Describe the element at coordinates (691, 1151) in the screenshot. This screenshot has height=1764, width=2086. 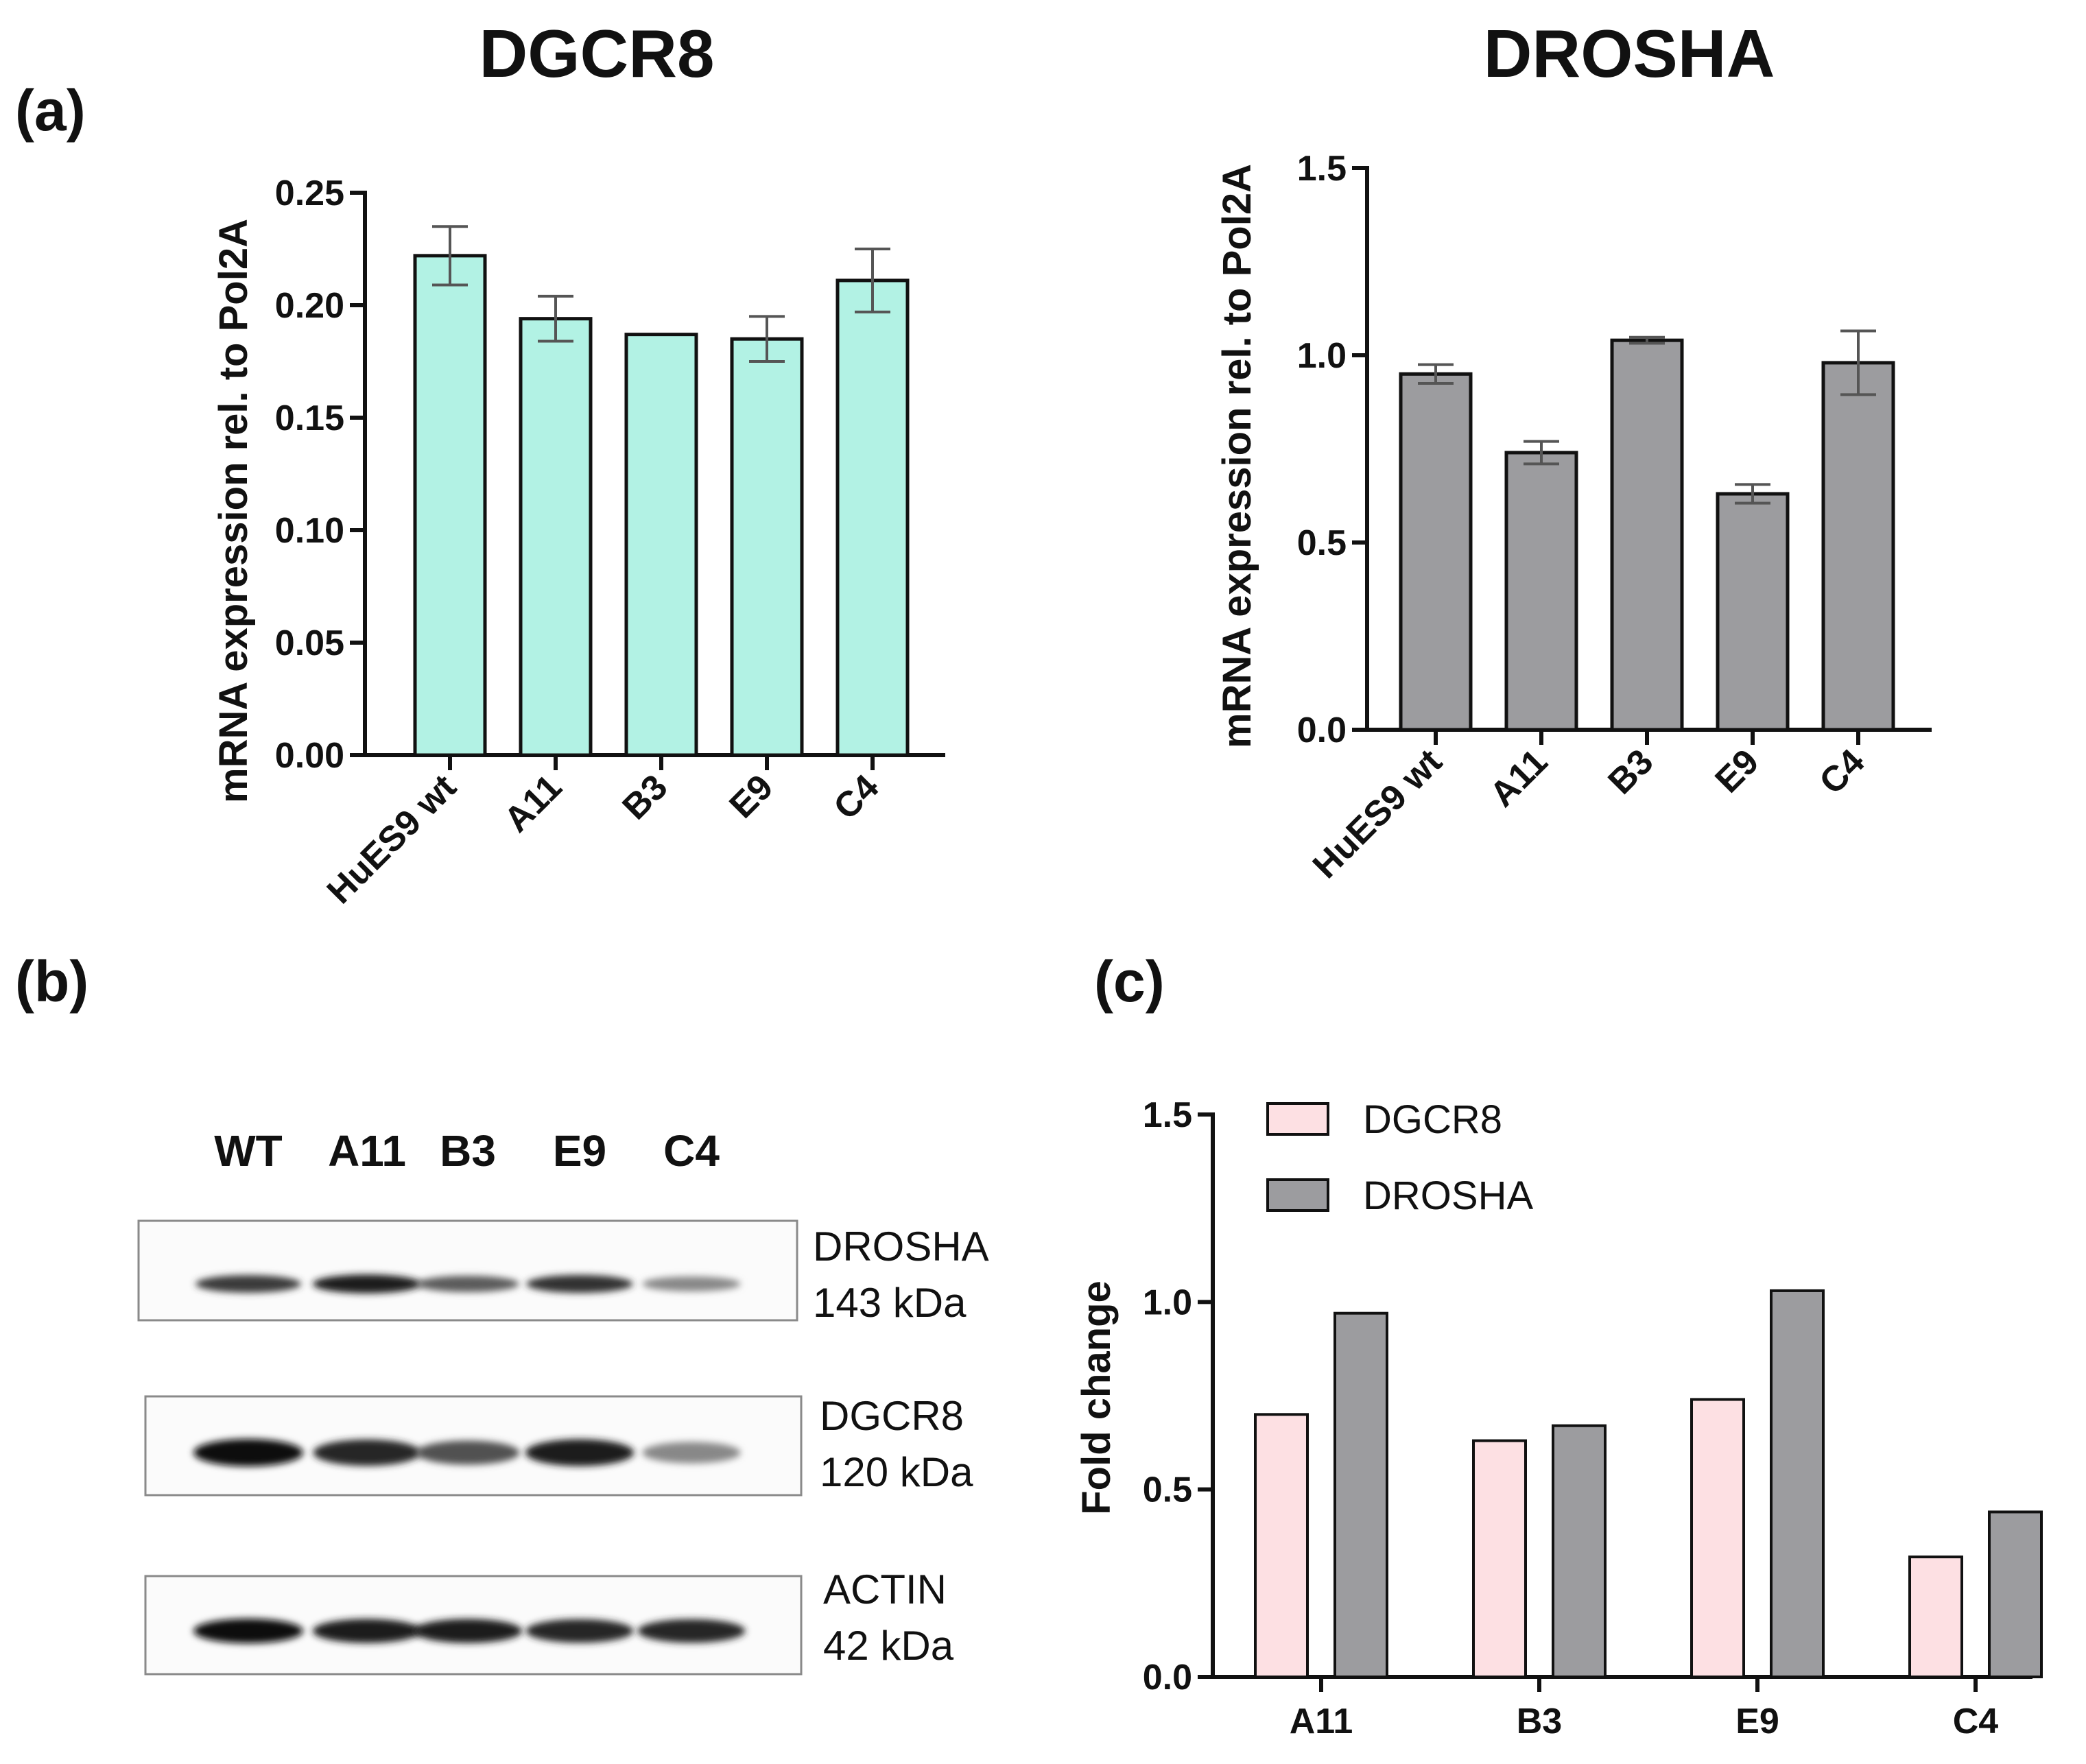
I see `lane-label: C4` at that location.